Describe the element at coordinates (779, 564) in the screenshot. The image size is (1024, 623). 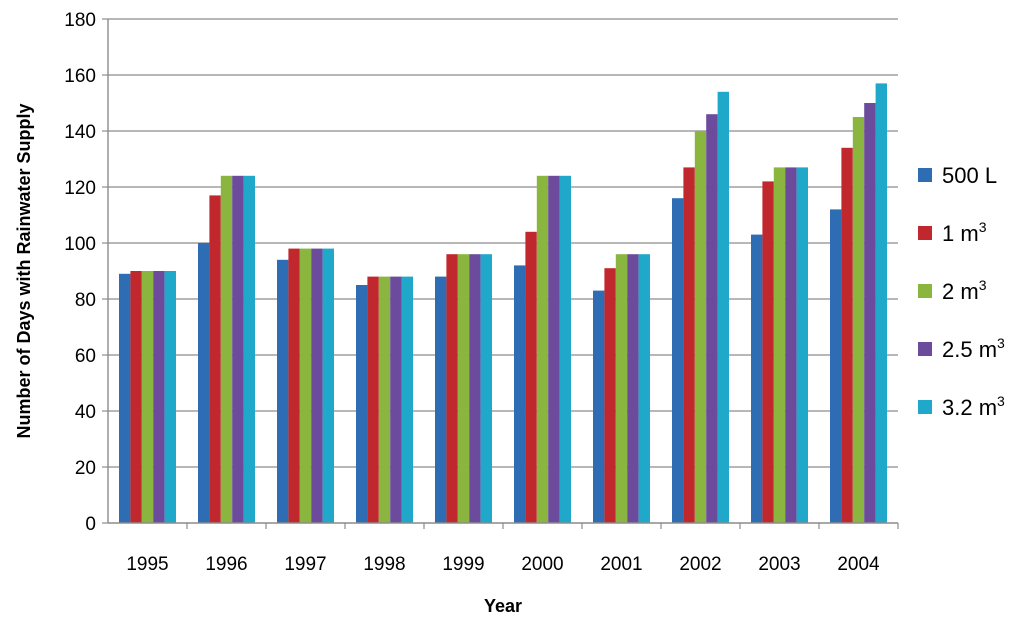
I see `x-tick-label: 2003` at that location.